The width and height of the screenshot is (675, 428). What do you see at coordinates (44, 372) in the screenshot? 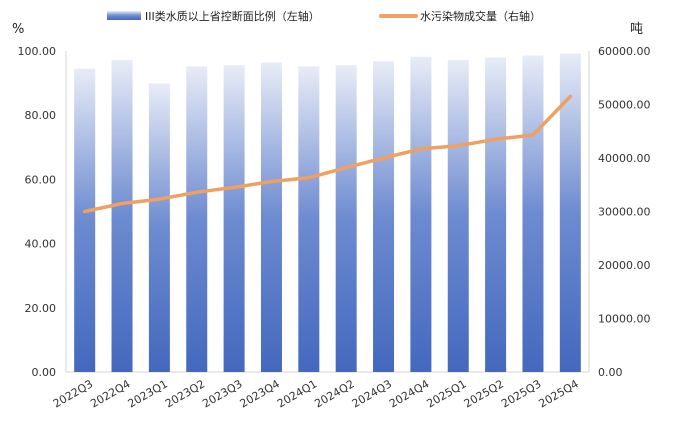
I see `y-left-tick-label: 0.00` at bounding box center [44, 372].